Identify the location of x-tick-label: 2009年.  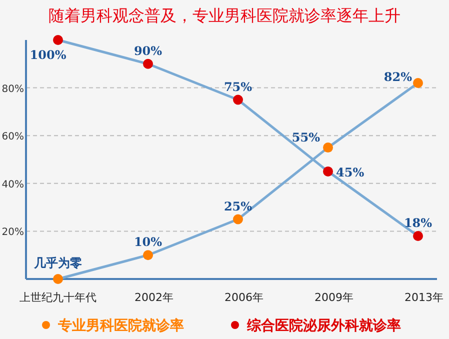
(334, 297).